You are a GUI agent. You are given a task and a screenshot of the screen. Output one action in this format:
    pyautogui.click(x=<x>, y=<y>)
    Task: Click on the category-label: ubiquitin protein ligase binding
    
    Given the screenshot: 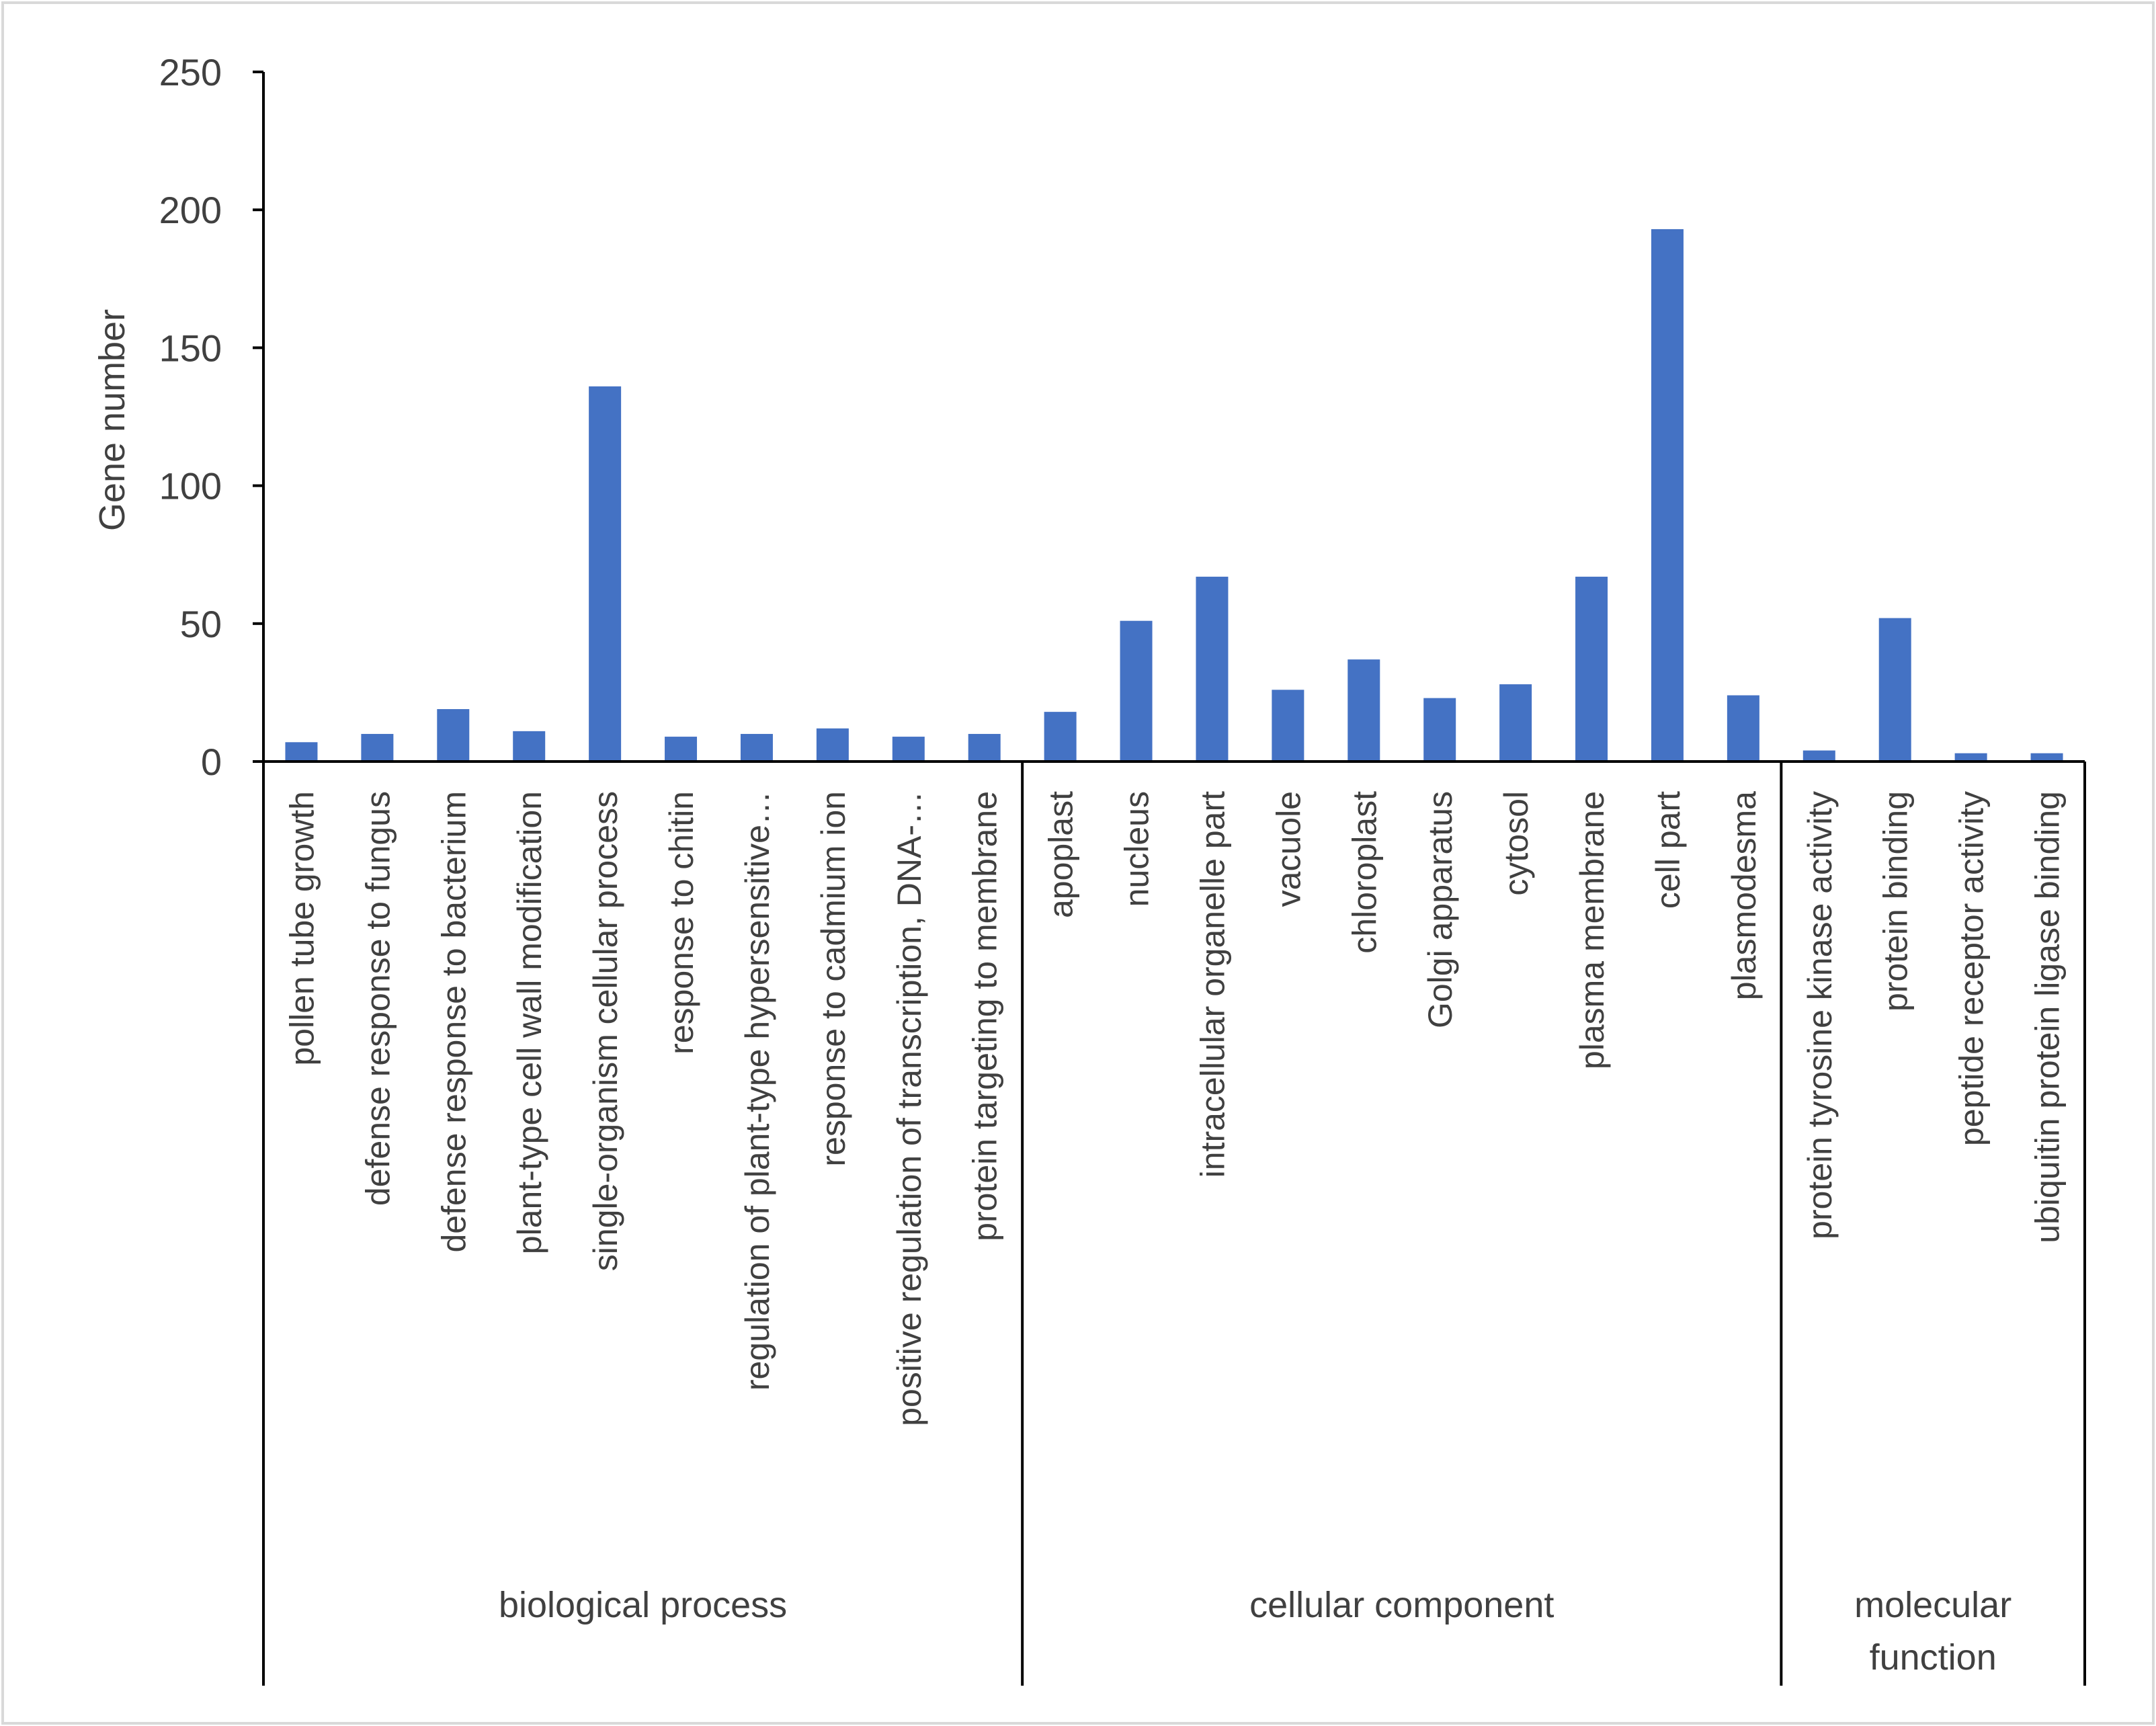 What is the action you would take?
    pyautogui.click(x=2048, y=1017)
    